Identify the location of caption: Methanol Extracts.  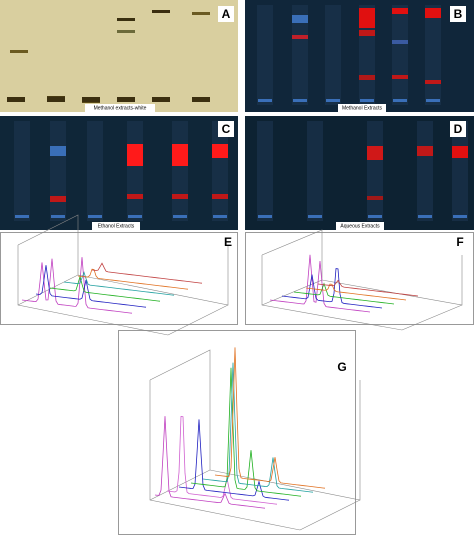
(362, 108).